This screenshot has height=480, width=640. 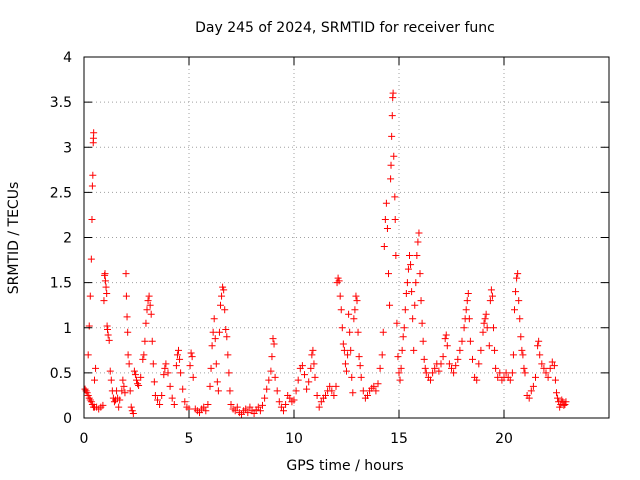 I want to click on y-tick-label: 4, so click(x=67, y=58).